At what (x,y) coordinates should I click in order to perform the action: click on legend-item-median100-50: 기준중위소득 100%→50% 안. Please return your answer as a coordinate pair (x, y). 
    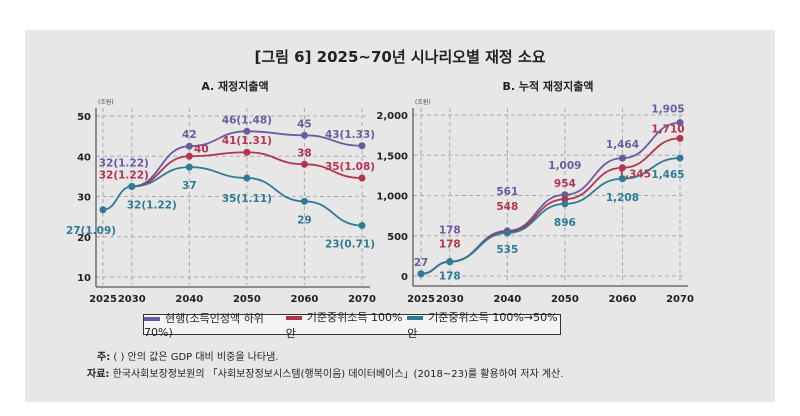
    Looking at the image, I should click on (482, 325).